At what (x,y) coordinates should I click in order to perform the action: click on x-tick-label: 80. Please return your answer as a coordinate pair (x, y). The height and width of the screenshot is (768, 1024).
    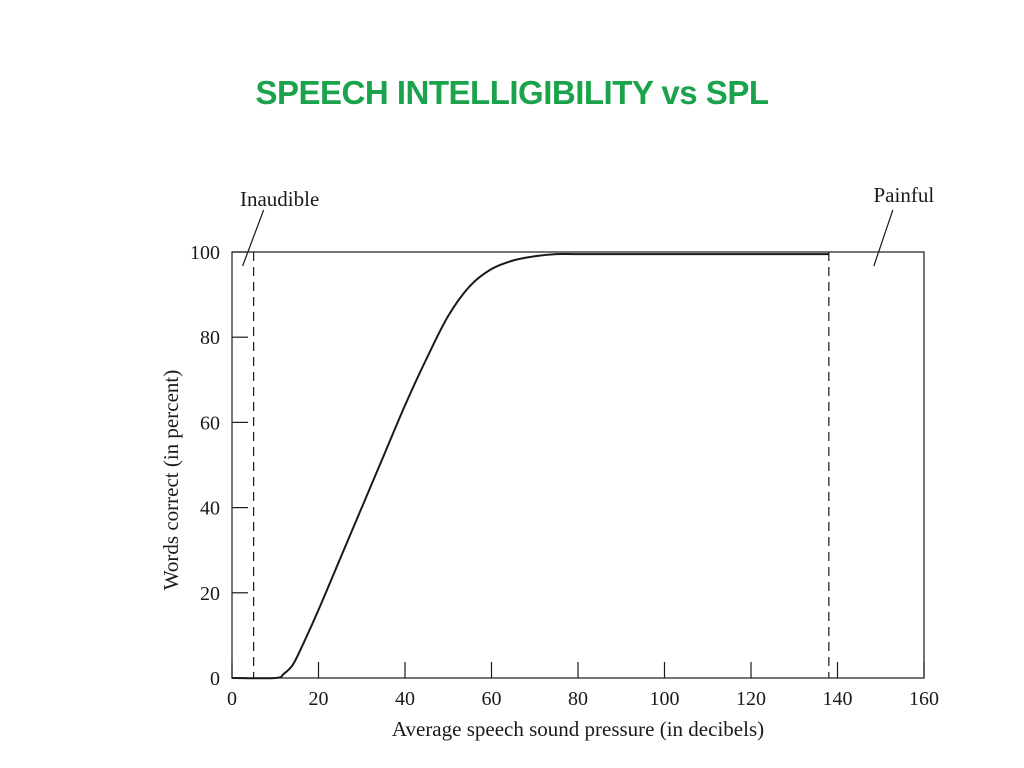
    Looking at the image, I should click on (578, 699).